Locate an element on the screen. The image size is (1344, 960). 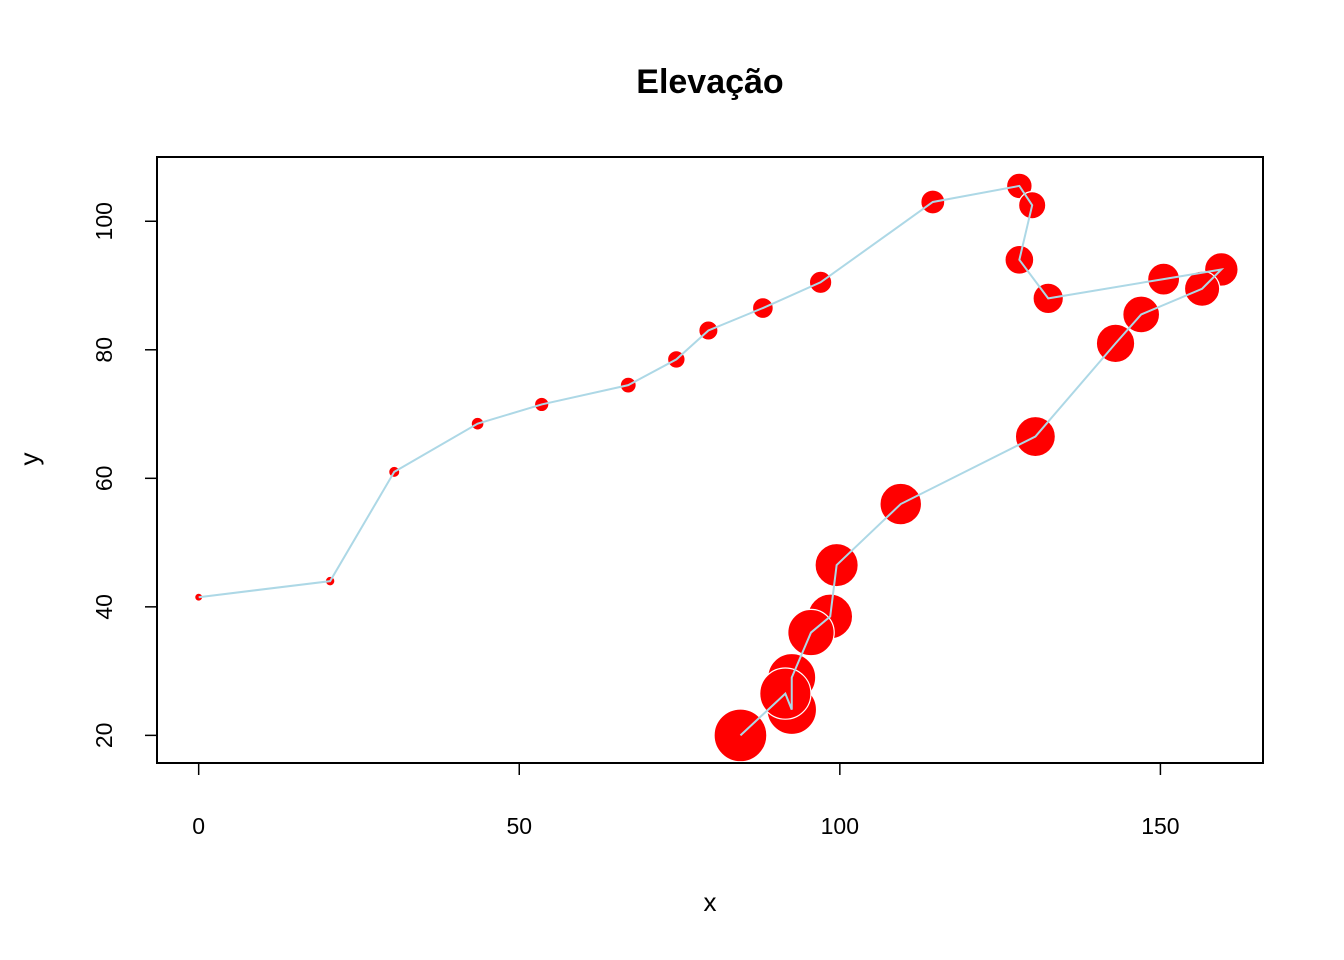
y-tick-label: 60 is located at coordinates (104, 479).